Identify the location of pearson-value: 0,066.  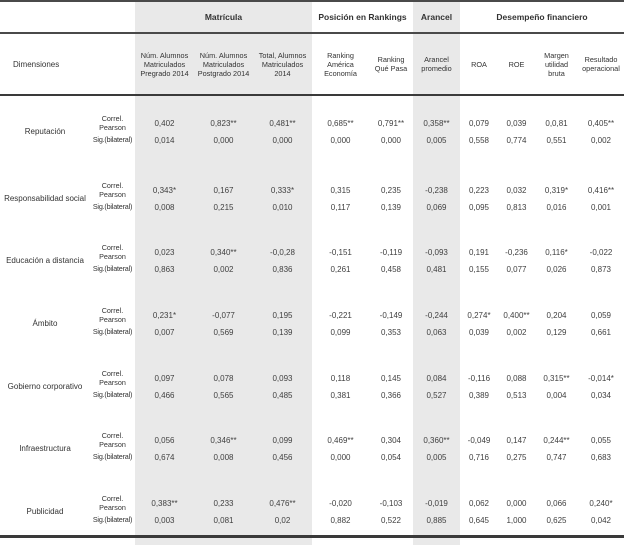
(556, 503).